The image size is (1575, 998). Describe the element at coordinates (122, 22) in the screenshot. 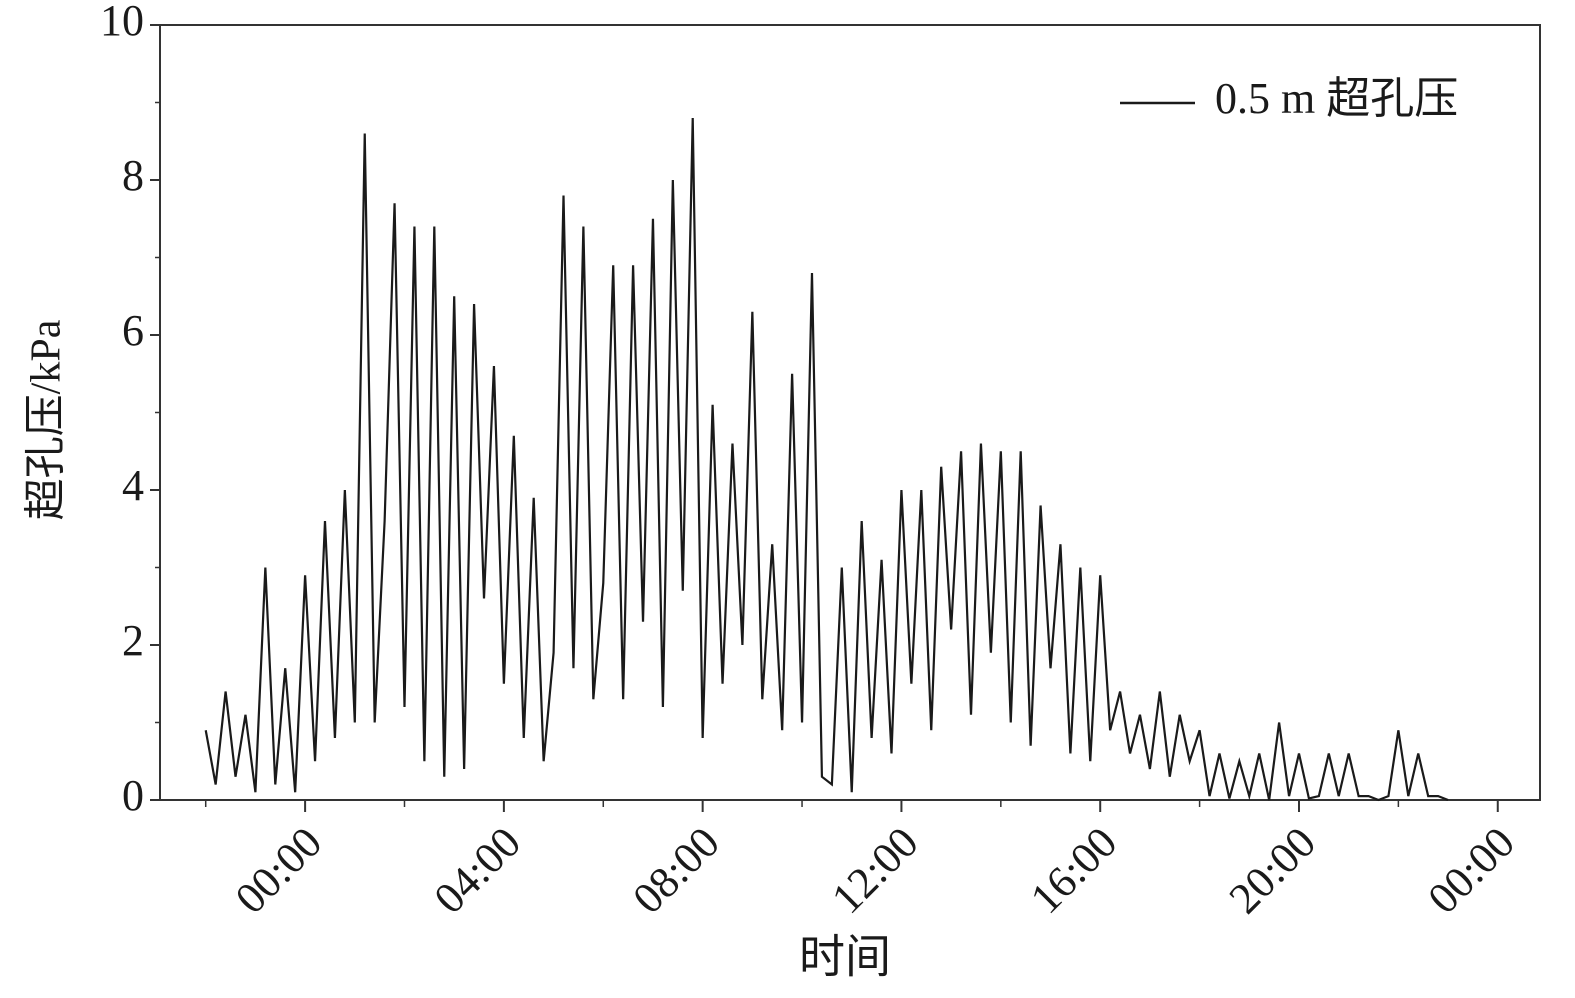

I see `y-tick-label: 10` at that location.